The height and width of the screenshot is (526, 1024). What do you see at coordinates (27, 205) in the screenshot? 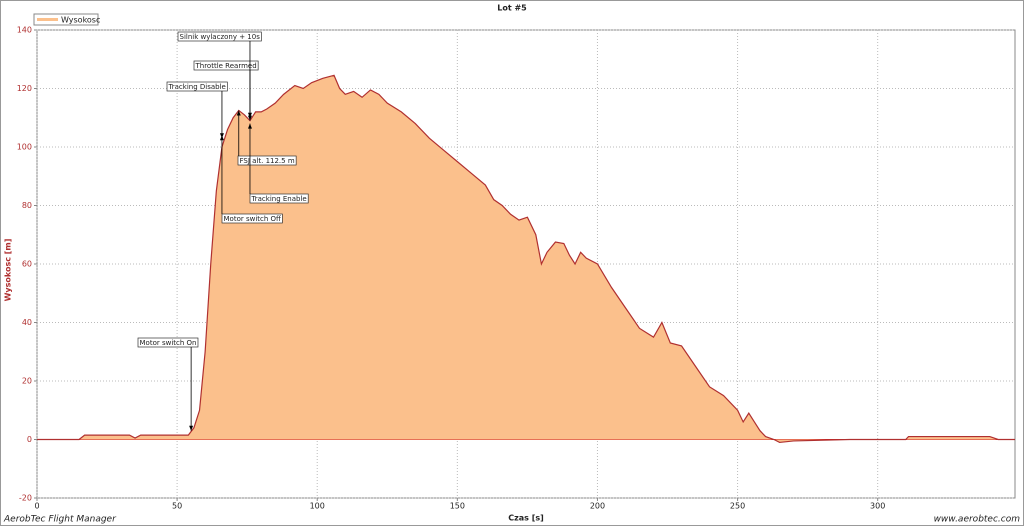
I see `y-tick-label: 80` at bounding box center [27, 205].